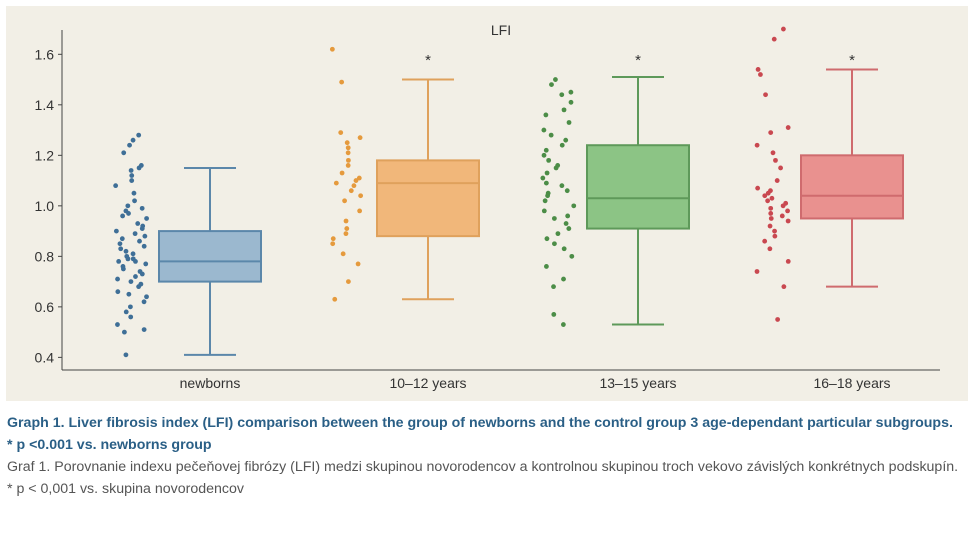  I want to click on chart-title: LFI, so click(501, 30).